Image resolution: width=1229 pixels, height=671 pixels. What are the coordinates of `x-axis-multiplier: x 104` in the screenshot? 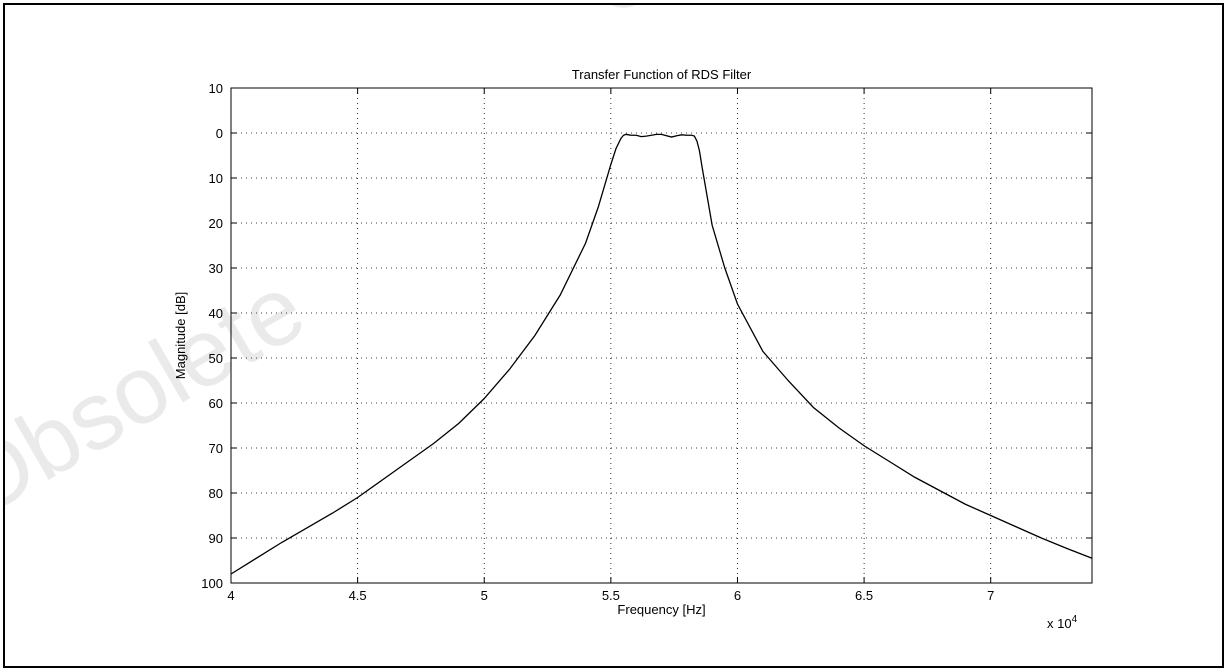 It's located at (1062, 622).